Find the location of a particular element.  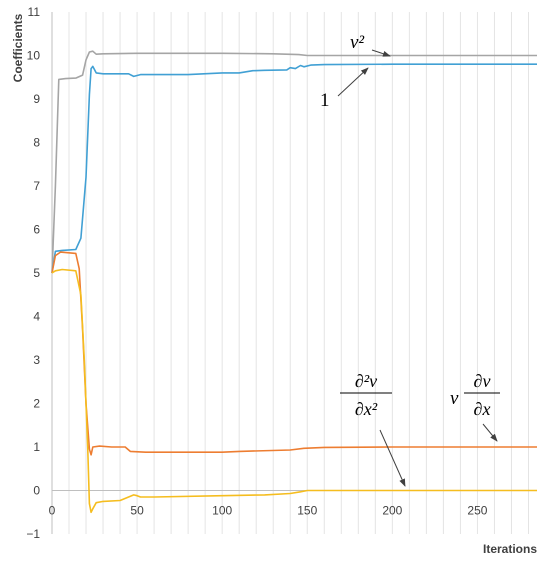

annotation-label-v-squared: v² is located at coordinates (357, 42).